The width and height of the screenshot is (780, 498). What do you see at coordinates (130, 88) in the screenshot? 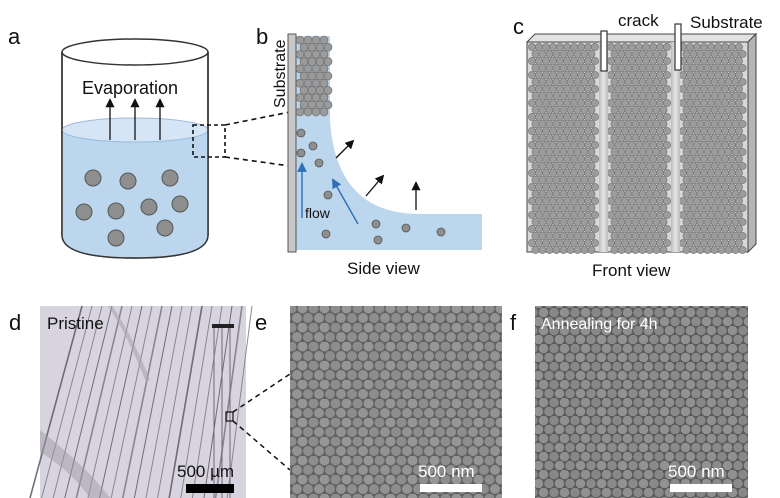
I see `evaporation-label: Evaporation` at bounding box center [130, 88].